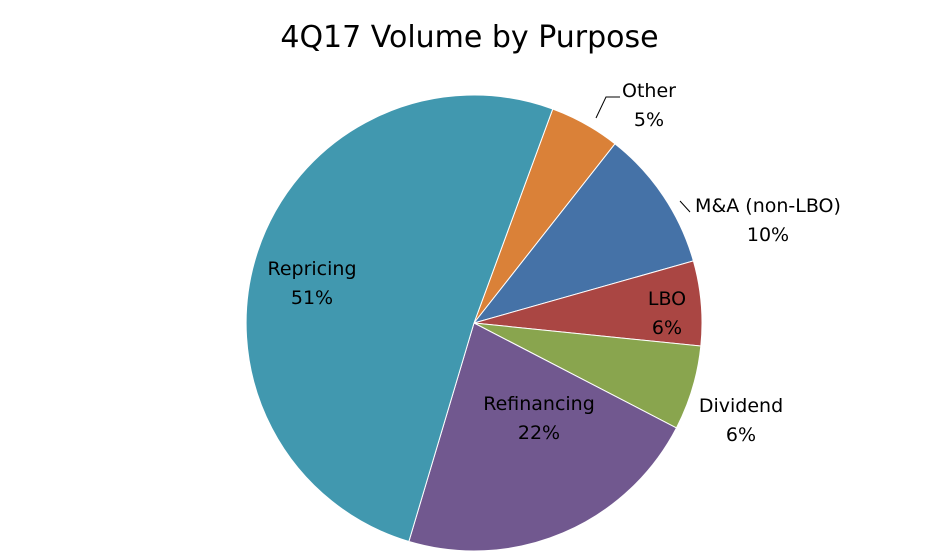 The height and width of the screenshot is (554, 939). Describe the element at coordinates (311, 283) in the screenshot. I see `data-label-repricing: Repricing 51%` at that location.